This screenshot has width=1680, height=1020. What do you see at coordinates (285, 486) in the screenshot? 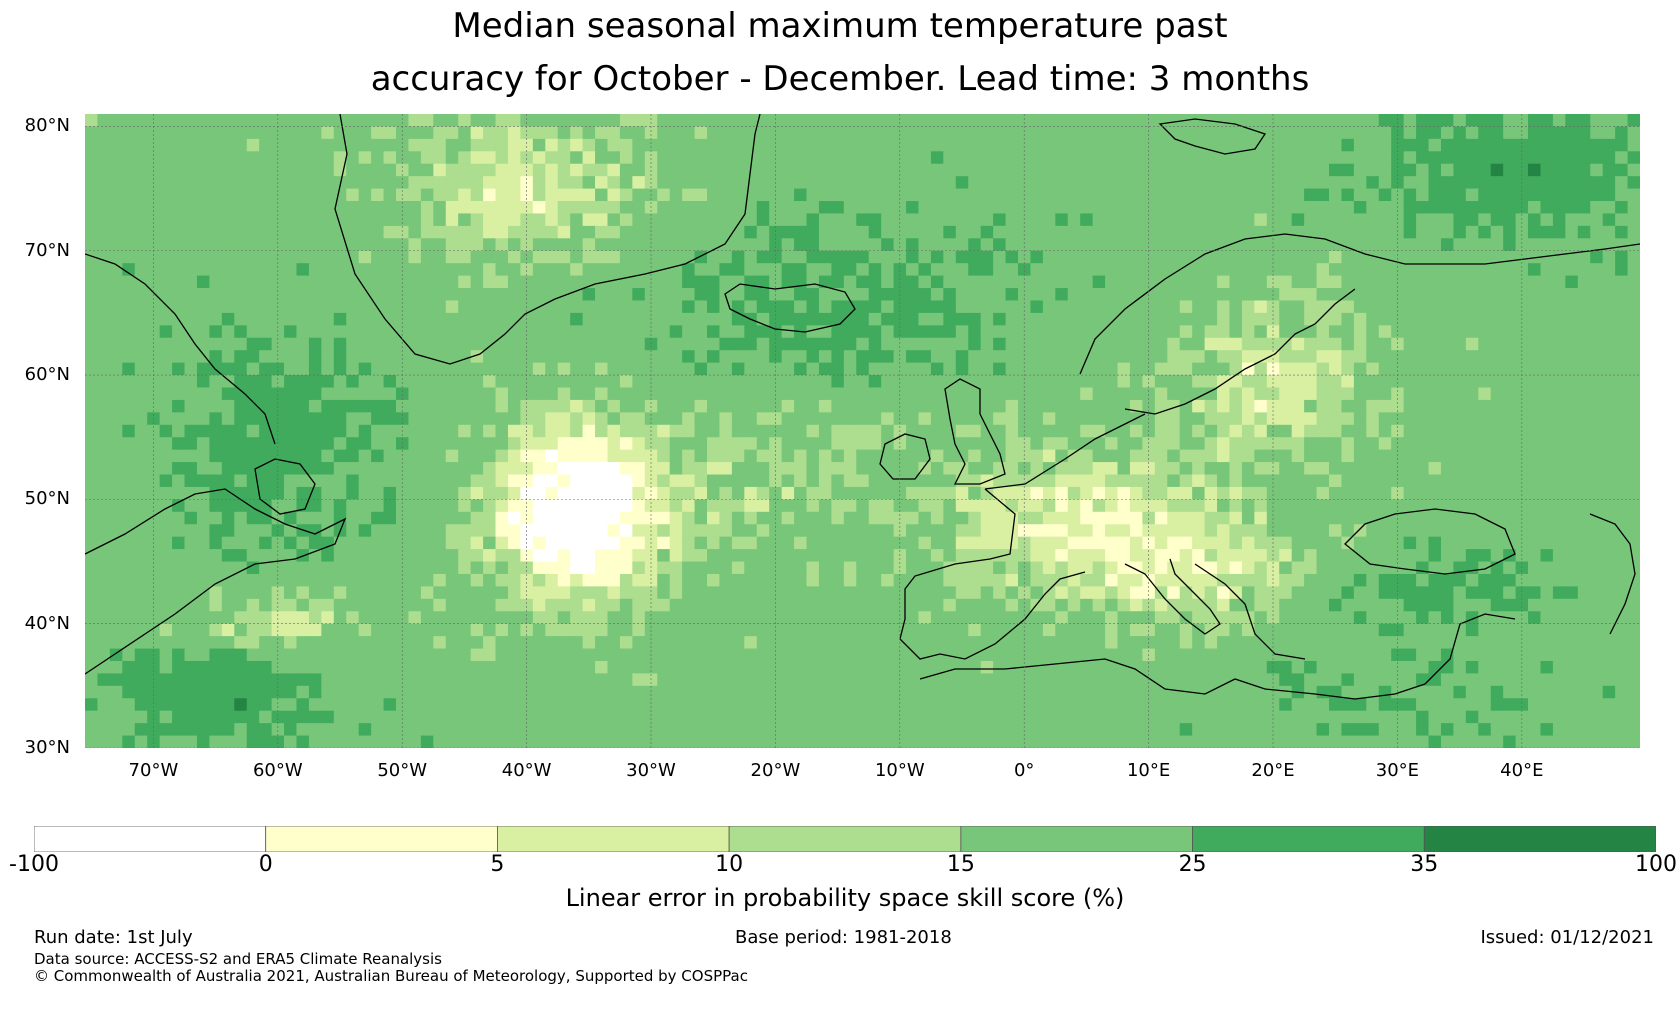
I see `newfoundland-coast` at bounding box center [285, 486].